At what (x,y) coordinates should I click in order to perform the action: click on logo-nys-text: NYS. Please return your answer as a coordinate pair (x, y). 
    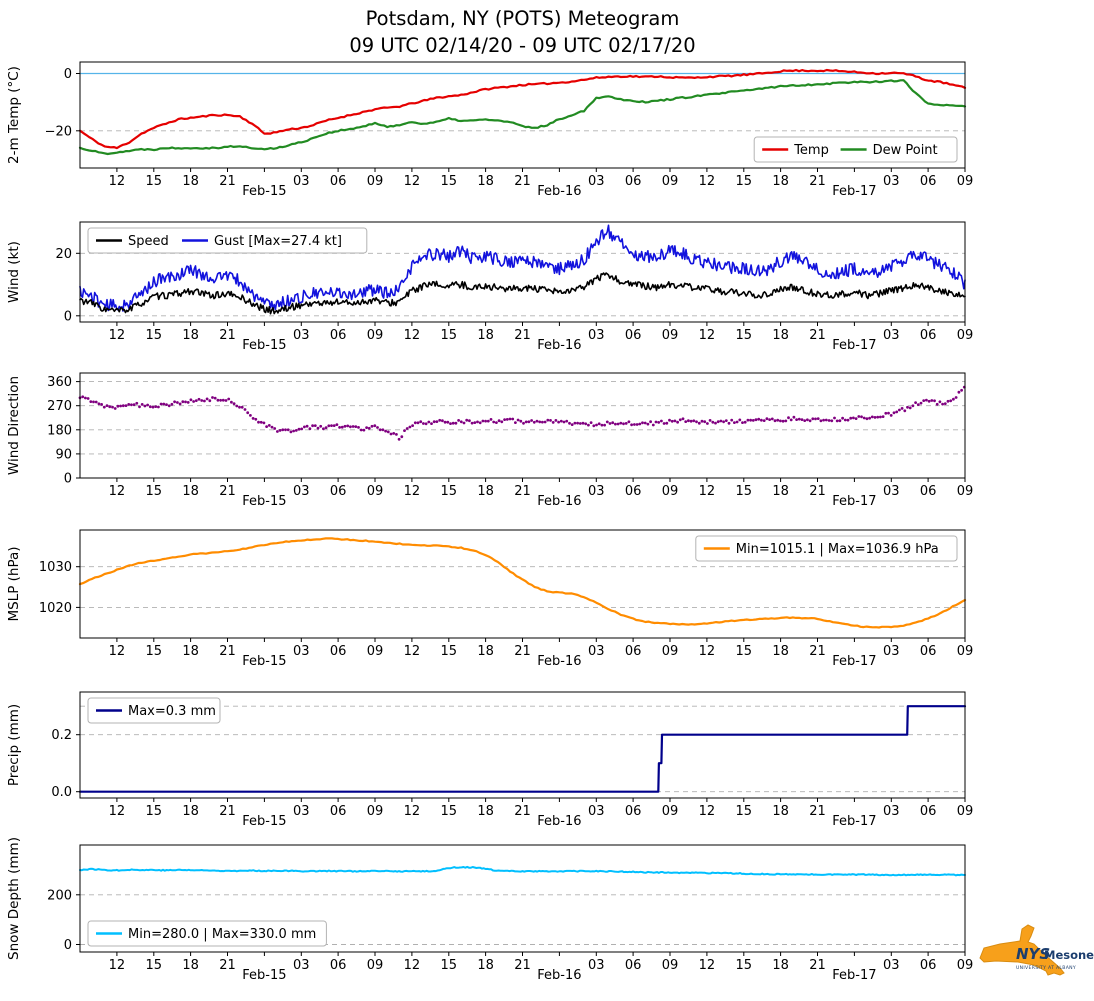
    Looking at the image, I should click on (1033, 954).